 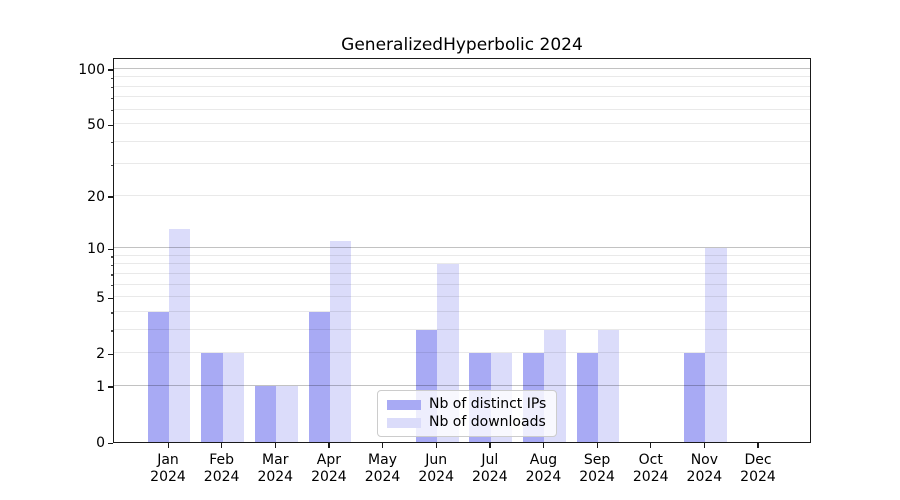 I want to click on x-tick-may, so click(x=383, y=445).